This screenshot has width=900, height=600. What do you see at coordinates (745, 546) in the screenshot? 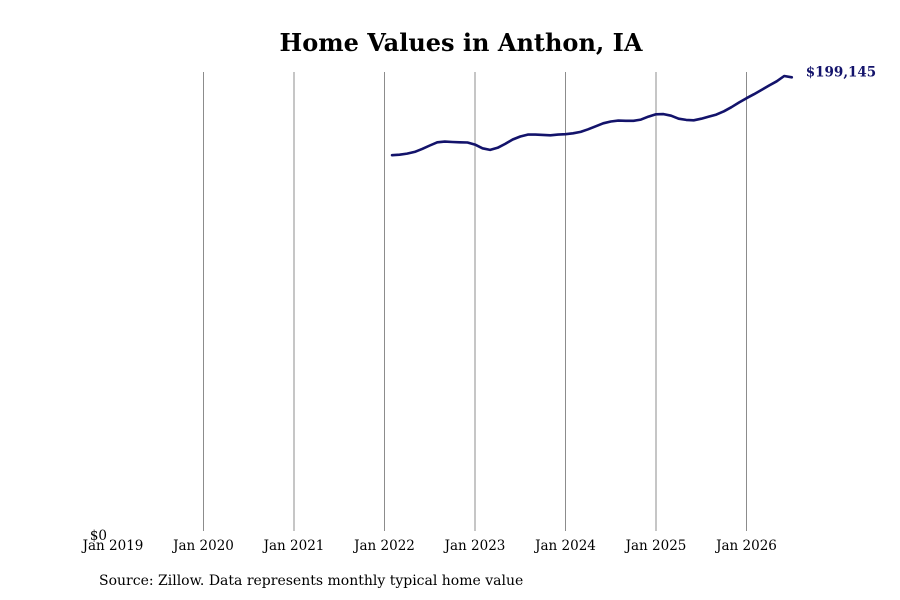
I see `x-tick-label: Jan 2026` at bounding box center [745, 546].